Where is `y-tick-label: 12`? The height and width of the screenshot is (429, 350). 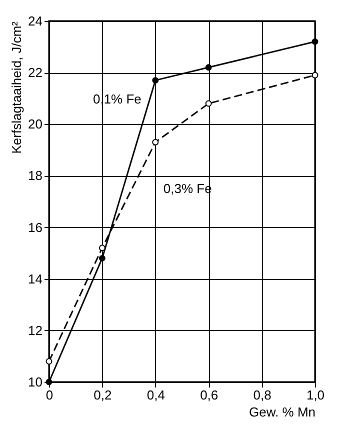
y-tick-label: 12 is located at coordinates (35, 330).